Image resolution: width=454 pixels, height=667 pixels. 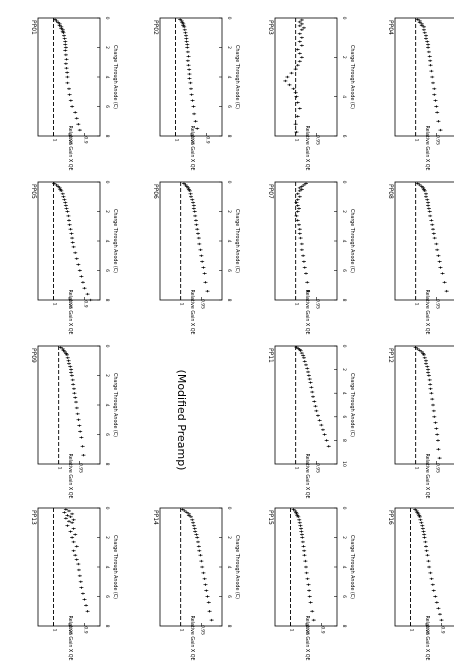 What do you see at coordinates (270, 355) in the screenshot?
I see `panel-title: PP11` at bounding box center [270, 355].